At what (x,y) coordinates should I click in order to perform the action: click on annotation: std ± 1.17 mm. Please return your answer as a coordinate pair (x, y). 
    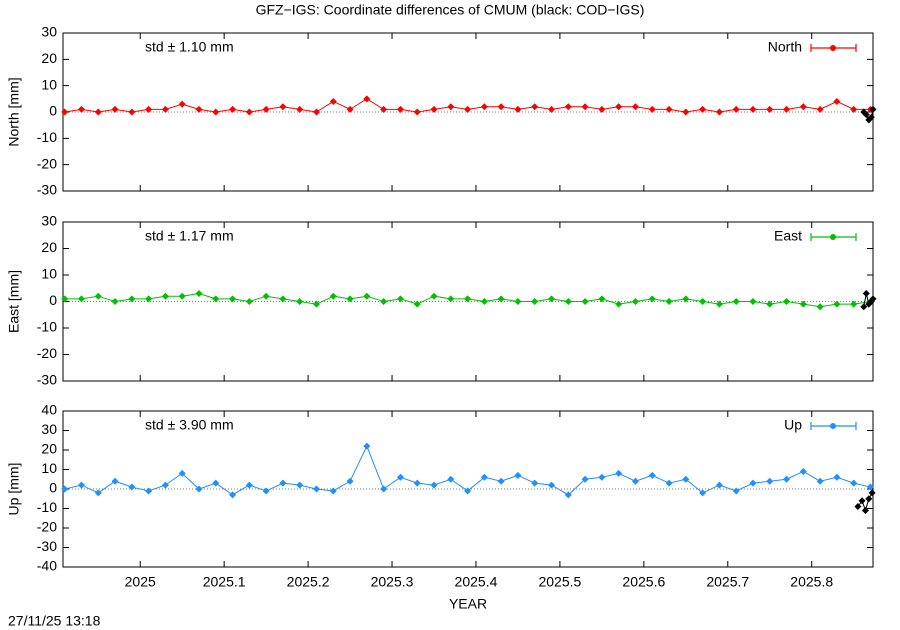
    Looking at the image, I should click on (189, 236).